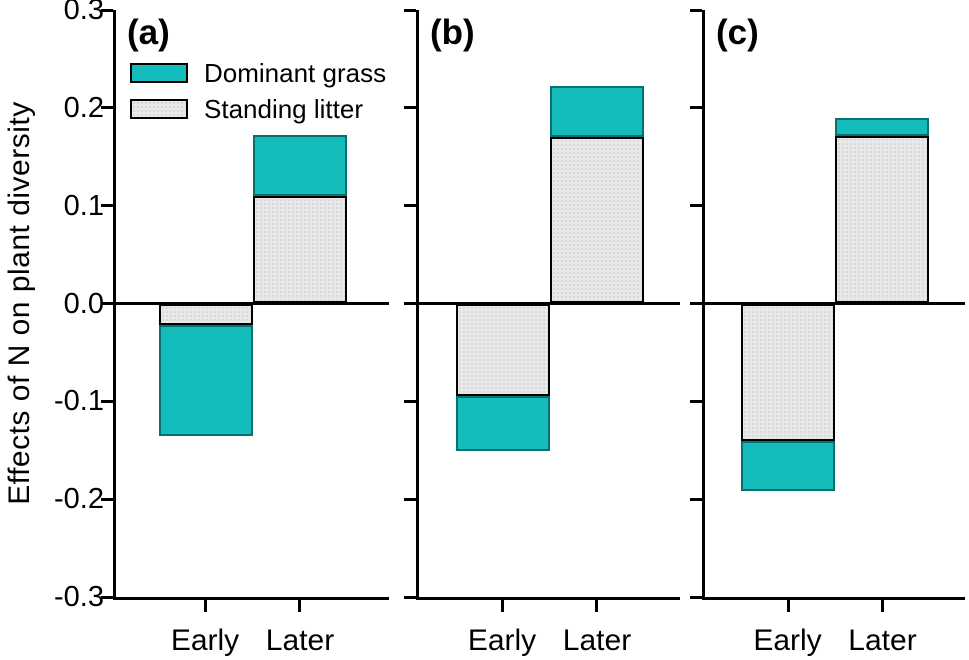 The height and width of the screenshot is (660, 969). Describe the element at coordinates (283, 109) in the screenshot. I see `legend-label-standing-litter: Standing litter` at that location.